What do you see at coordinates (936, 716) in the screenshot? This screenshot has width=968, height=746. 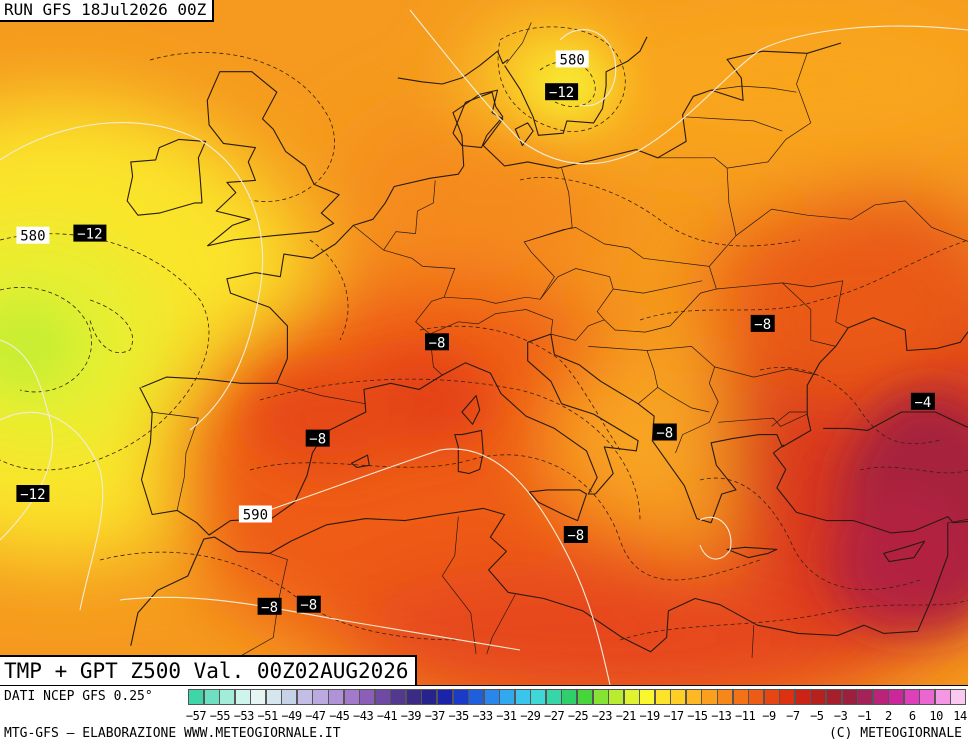 I see `legend-tick-label: 10` at bounding box center [936, 716].